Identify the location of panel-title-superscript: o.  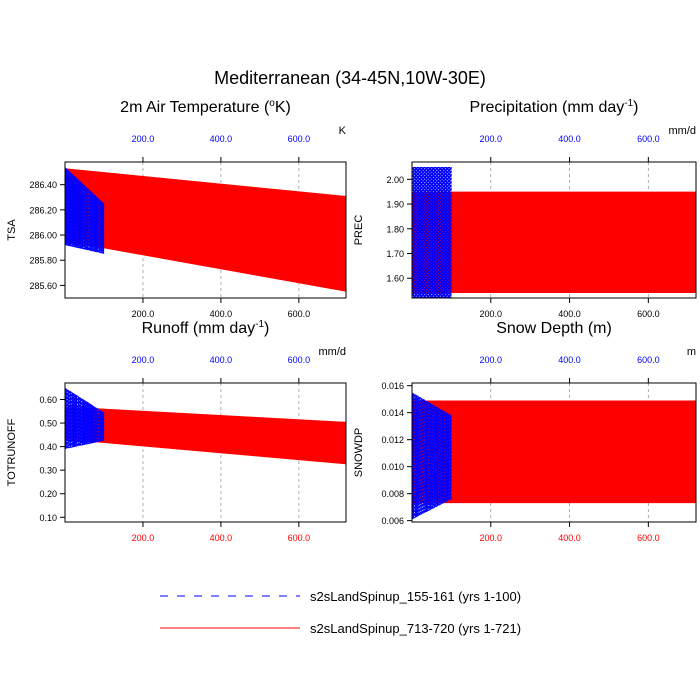
(272, 103).